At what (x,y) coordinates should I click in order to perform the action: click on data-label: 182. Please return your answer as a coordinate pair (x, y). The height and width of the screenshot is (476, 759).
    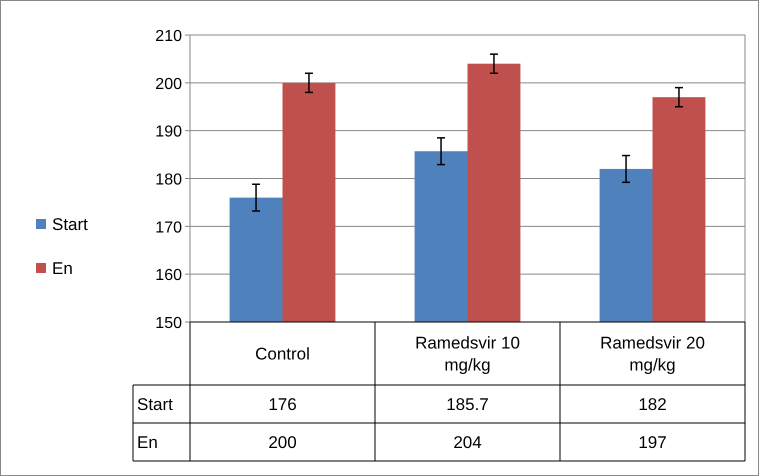
    Looking at the image, I should click on (652, 404).